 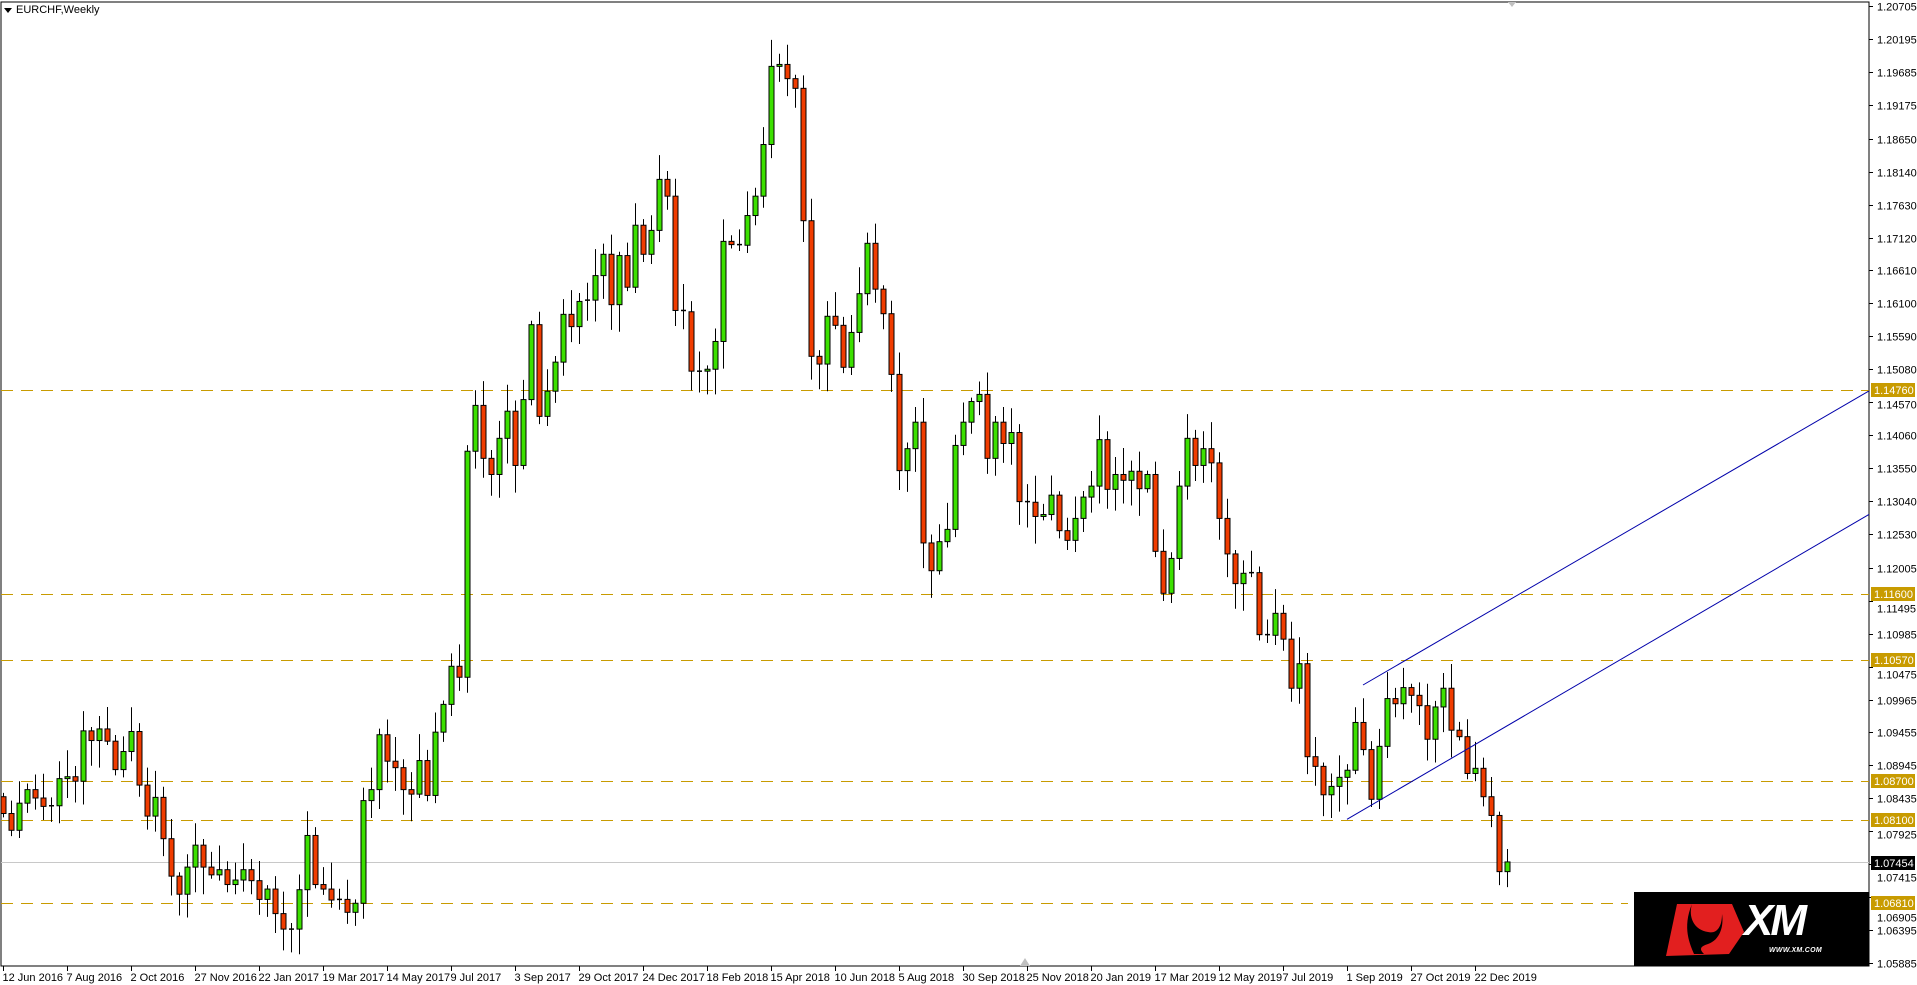 What do you see at coordinates (1616, 538) in the screenshot?
I see `channel-line` at bounding box center [1616, 538].